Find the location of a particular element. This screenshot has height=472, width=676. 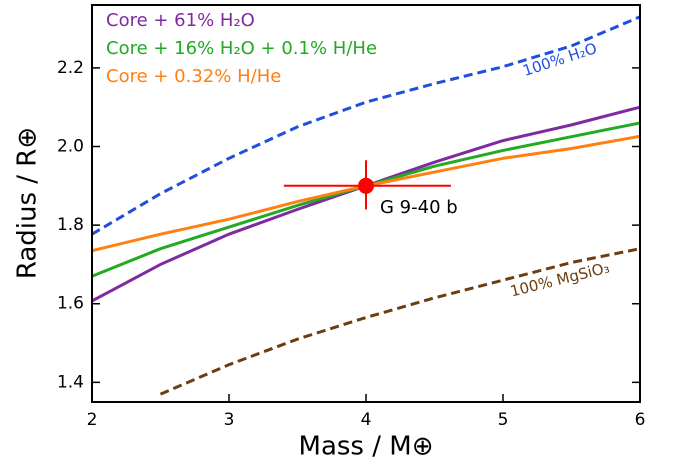

x-tick-label: 4 is located at coordinates (366, 420).